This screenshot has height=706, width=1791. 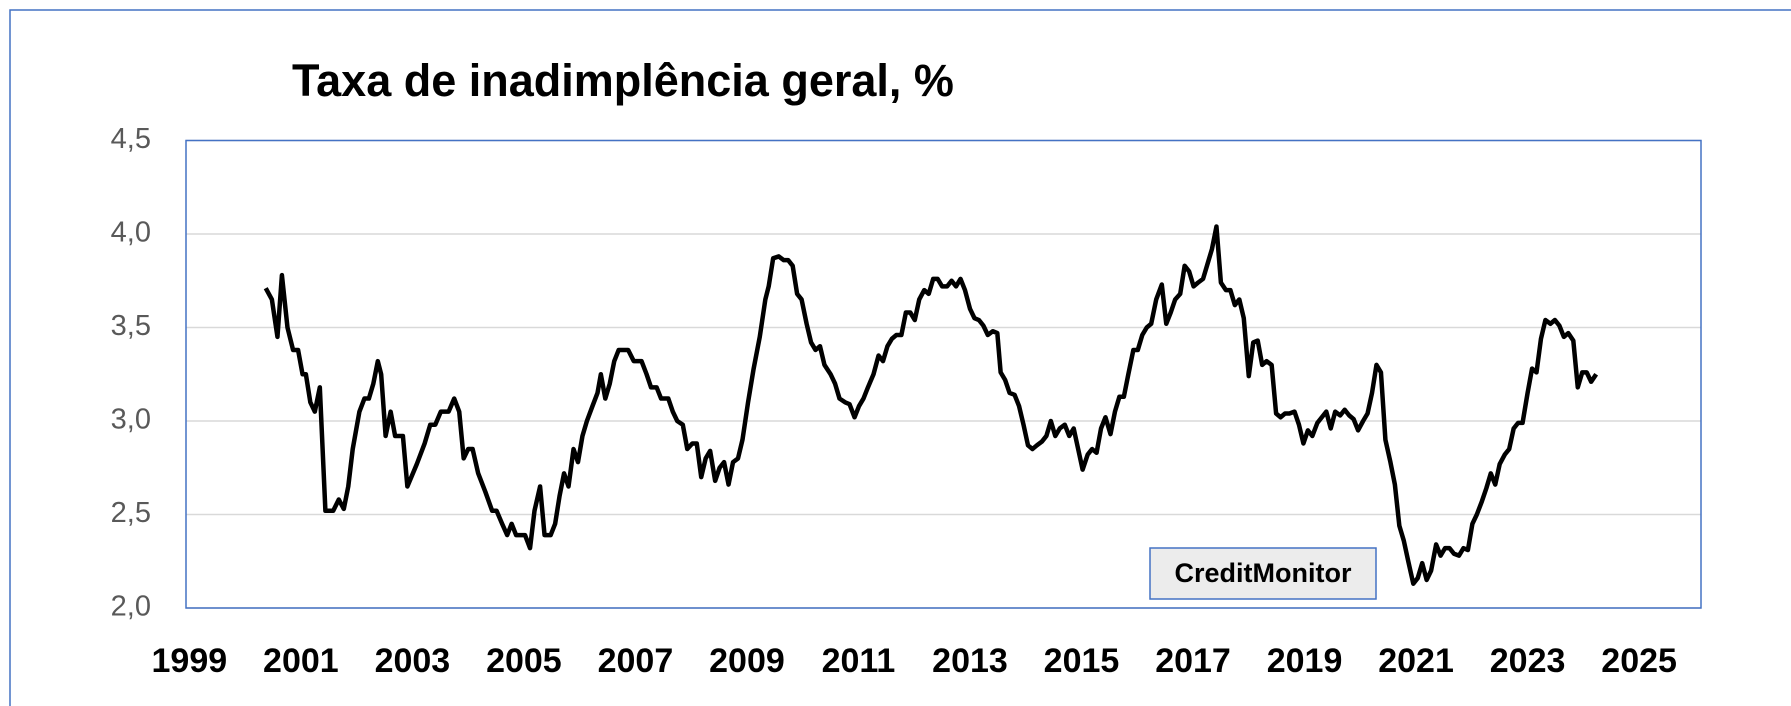 What do you see at coordinates (131, 233) in the screenshot?
I see `y-tick-label: 4,0` at bounding box center [131, 233].